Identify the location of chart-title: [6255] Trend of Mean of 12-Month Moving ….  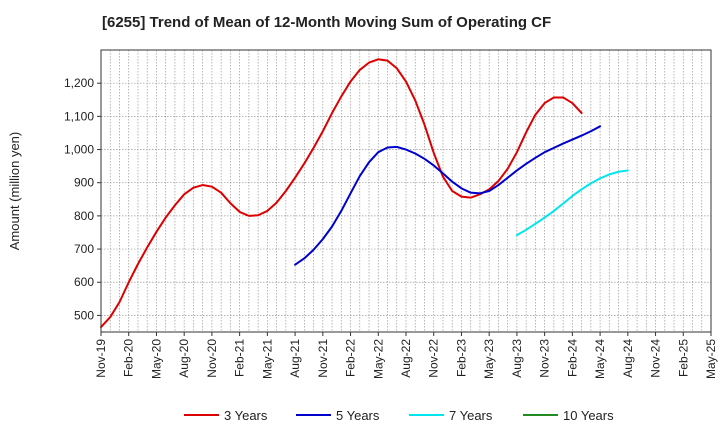
(326, 22).